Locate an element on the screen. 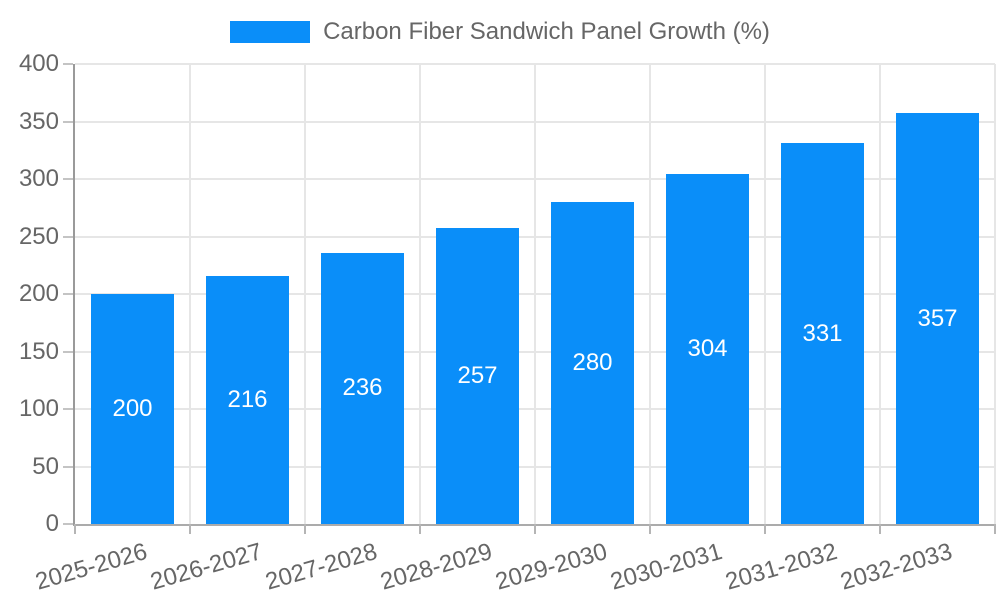 The width and height of the screenshot is (1000, 600). bar-value-label: 357 is located at coordinates (937, 318).